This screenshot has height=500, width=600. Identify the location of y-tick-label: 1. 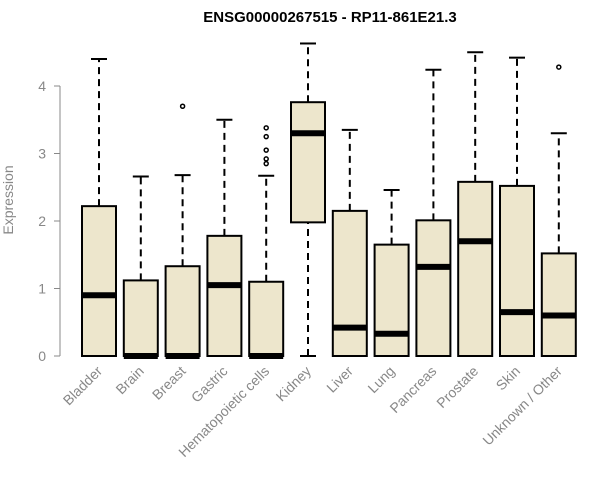
(42, 289).